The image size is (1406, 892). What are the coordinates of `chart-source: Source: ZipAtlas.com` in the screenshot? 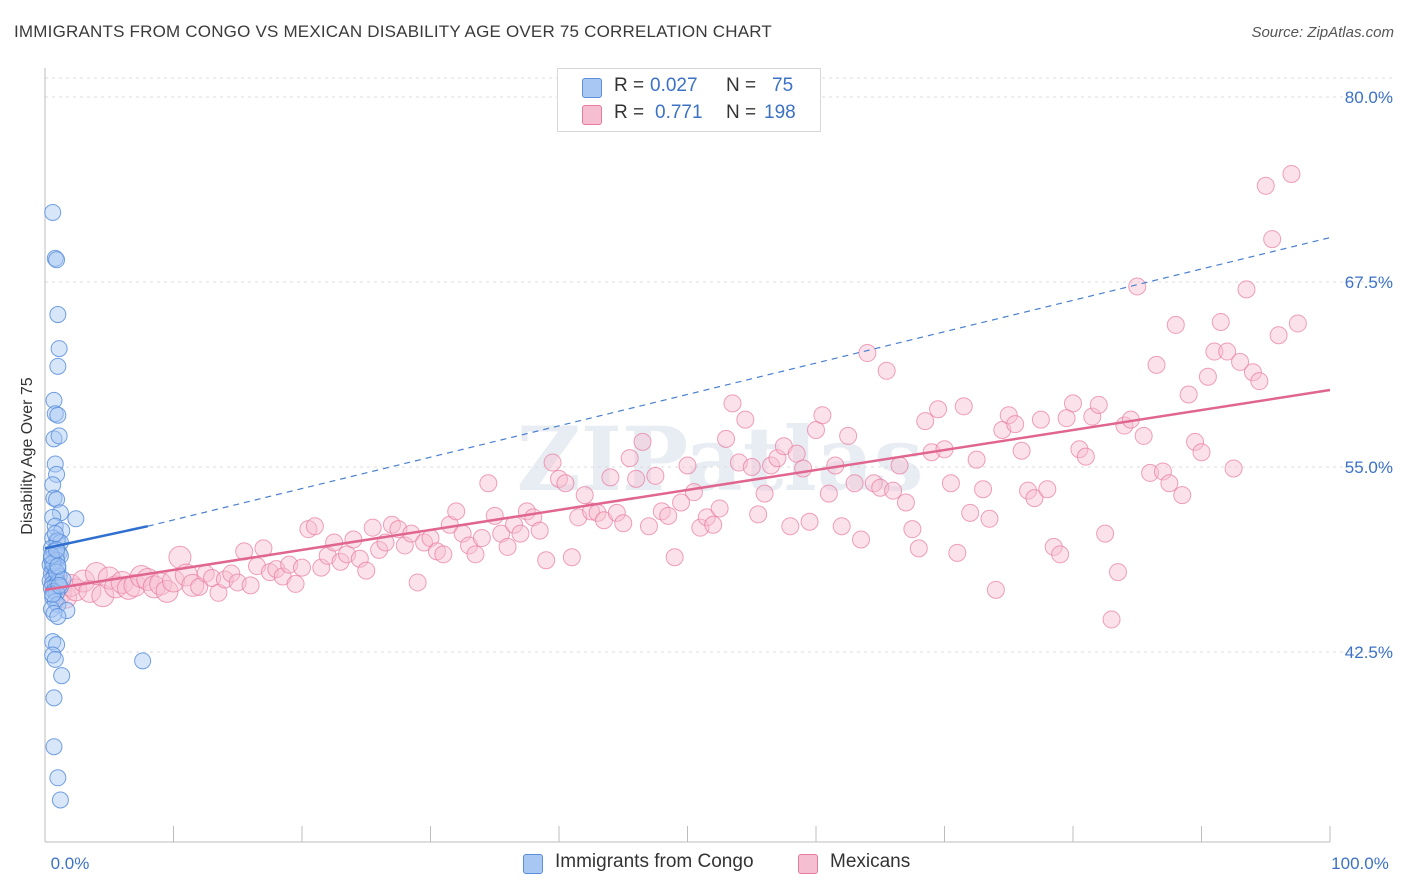 It's located at (1322, 32).